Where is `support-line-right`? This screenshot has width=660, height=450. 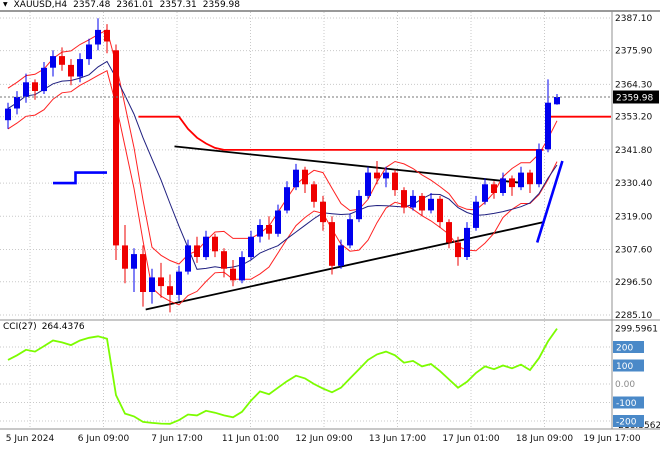
support-line-right is located at coordinates (549, 201).